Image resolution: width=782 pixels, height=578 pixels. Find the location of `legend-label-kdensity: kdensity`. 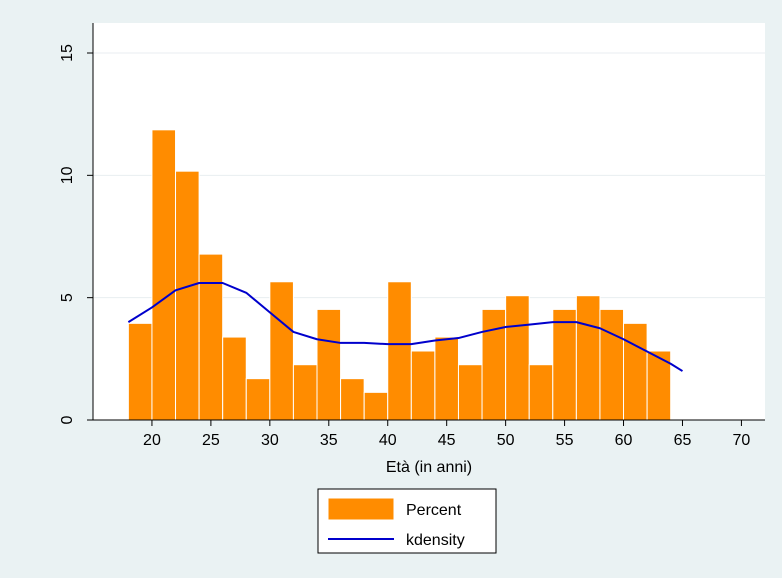

legend-label-kdensity: kdensity is located at coordinates (435, 540).